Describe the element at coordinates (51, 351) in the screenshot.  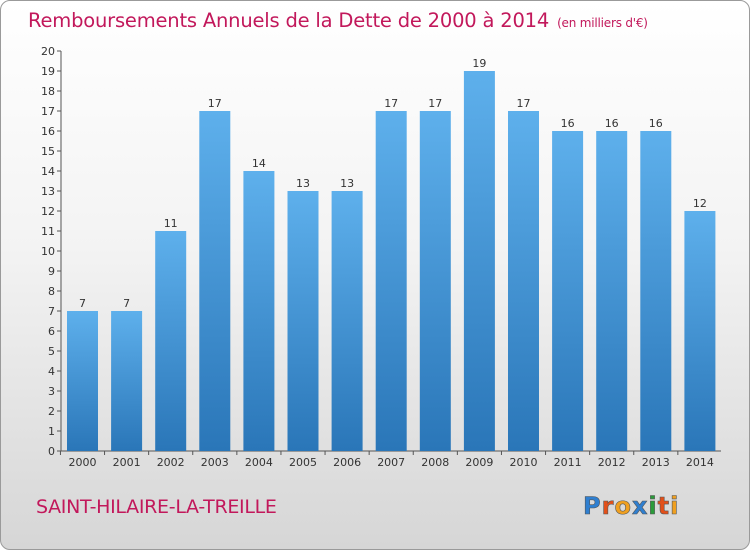
I see `y-tick-label: 5` at that location.